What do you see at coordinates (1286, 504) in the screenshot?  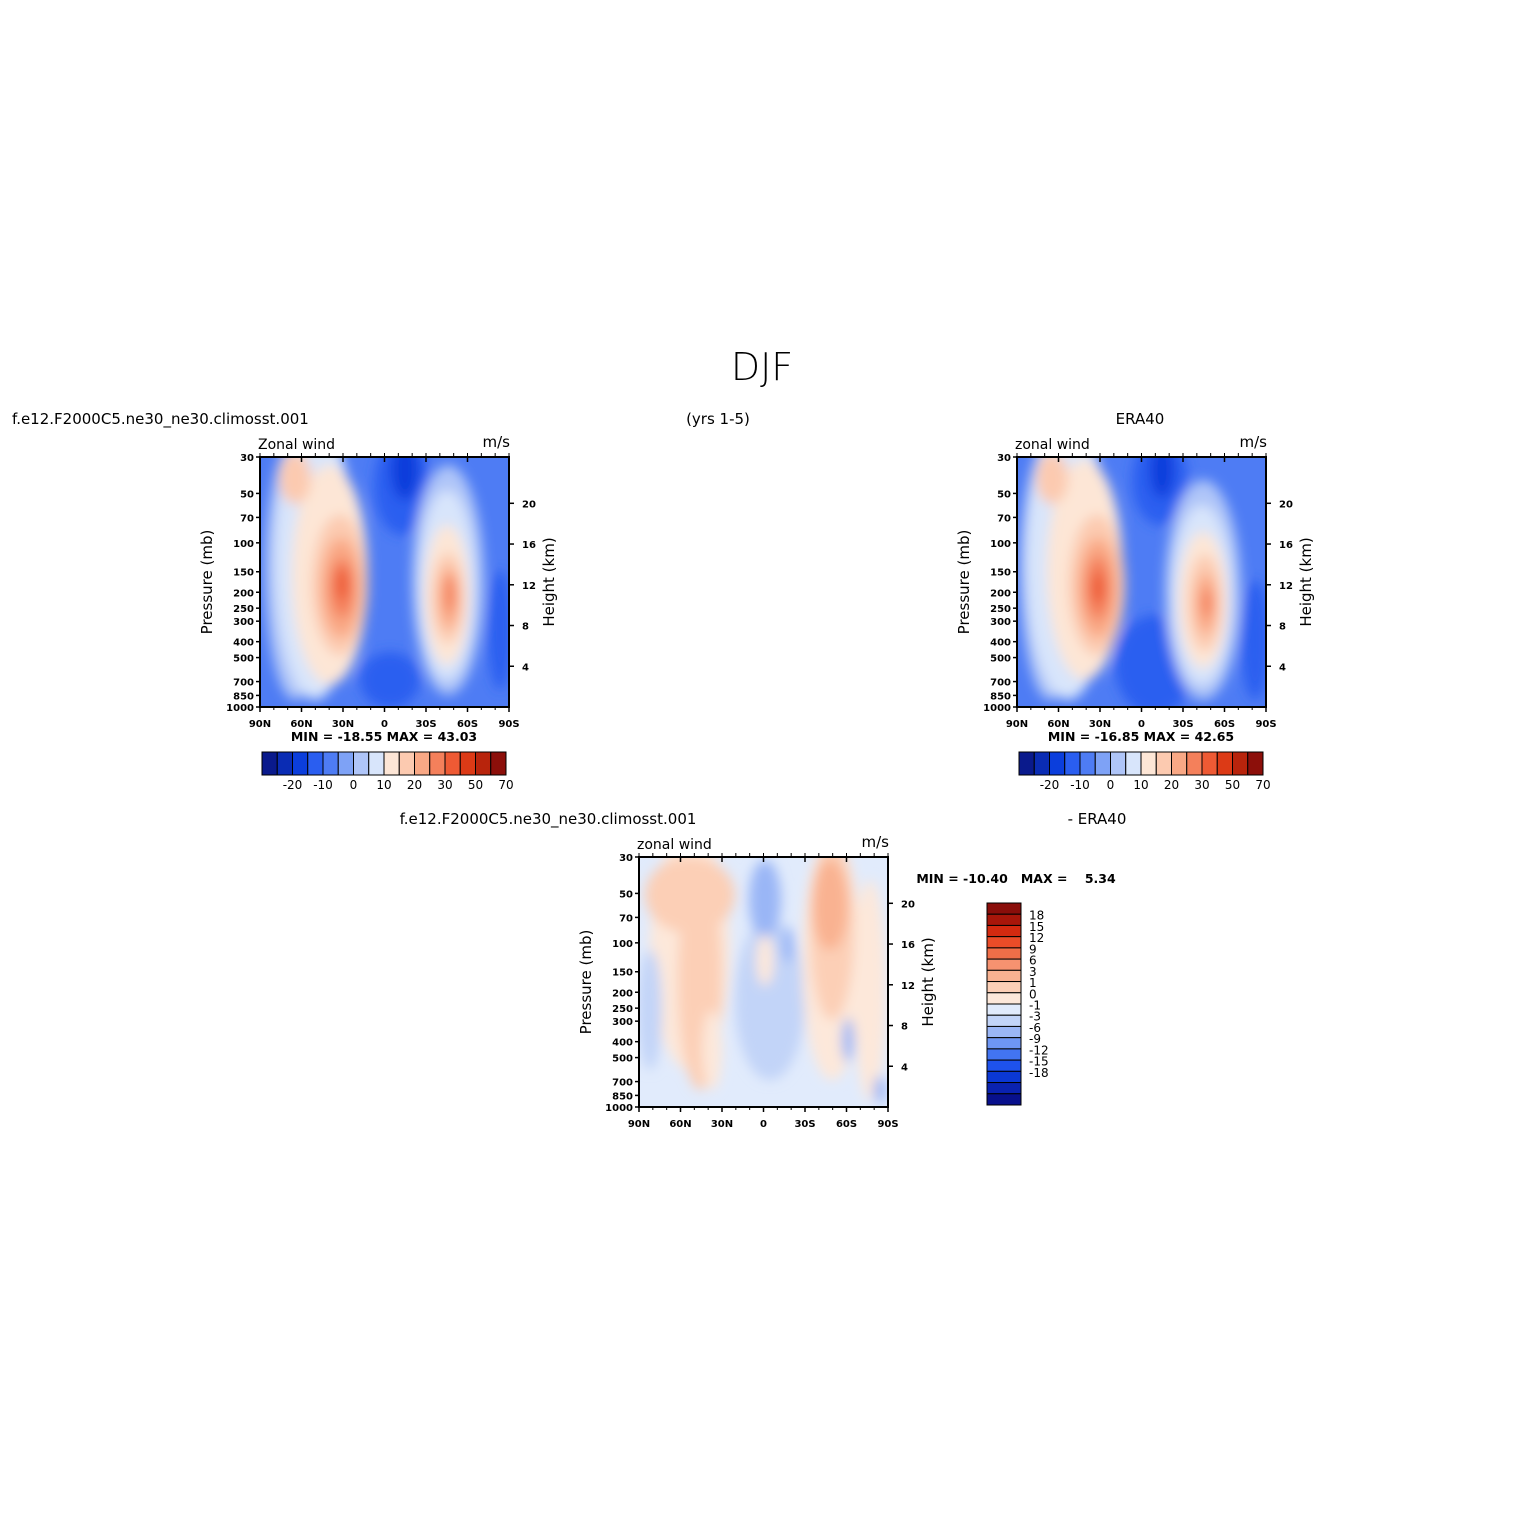 I see `obs-htick-label: 20` at bounding box center [1286, 504].